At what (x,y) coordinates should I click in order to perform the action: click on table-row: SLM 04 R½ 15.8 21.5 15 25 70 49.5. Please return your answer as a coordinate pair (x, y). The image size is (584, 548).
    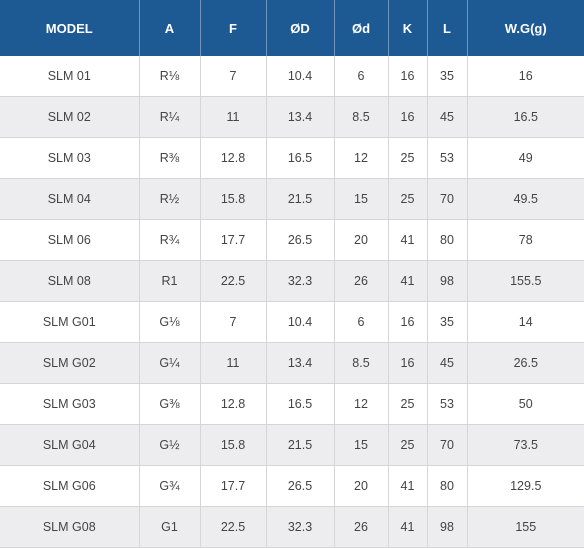
    Looking at the image, I should click on (292, 199).